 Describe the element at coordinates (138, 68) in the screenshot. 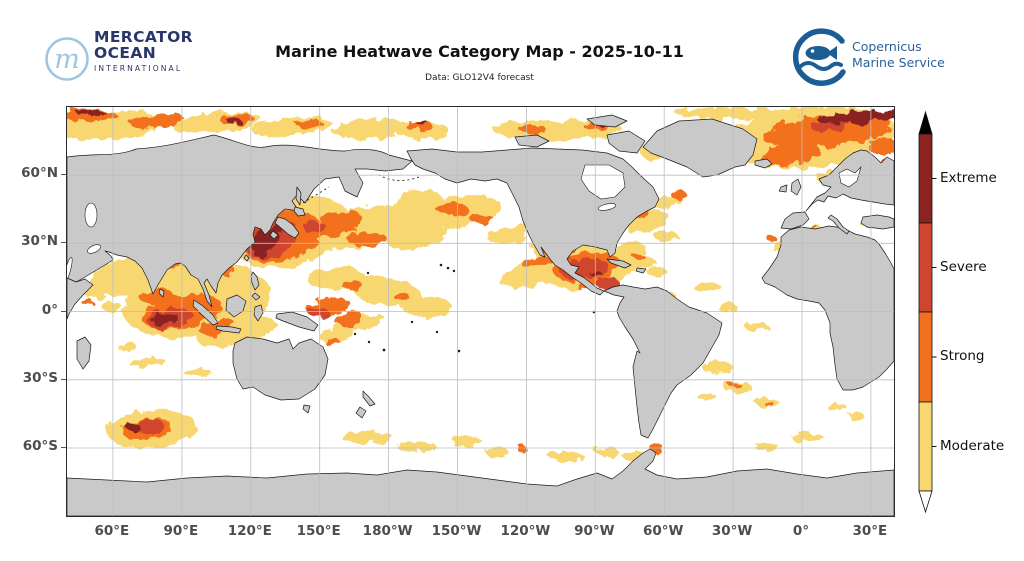

I see `mercator-logo-line3: INTERNATIONAL` at that location.